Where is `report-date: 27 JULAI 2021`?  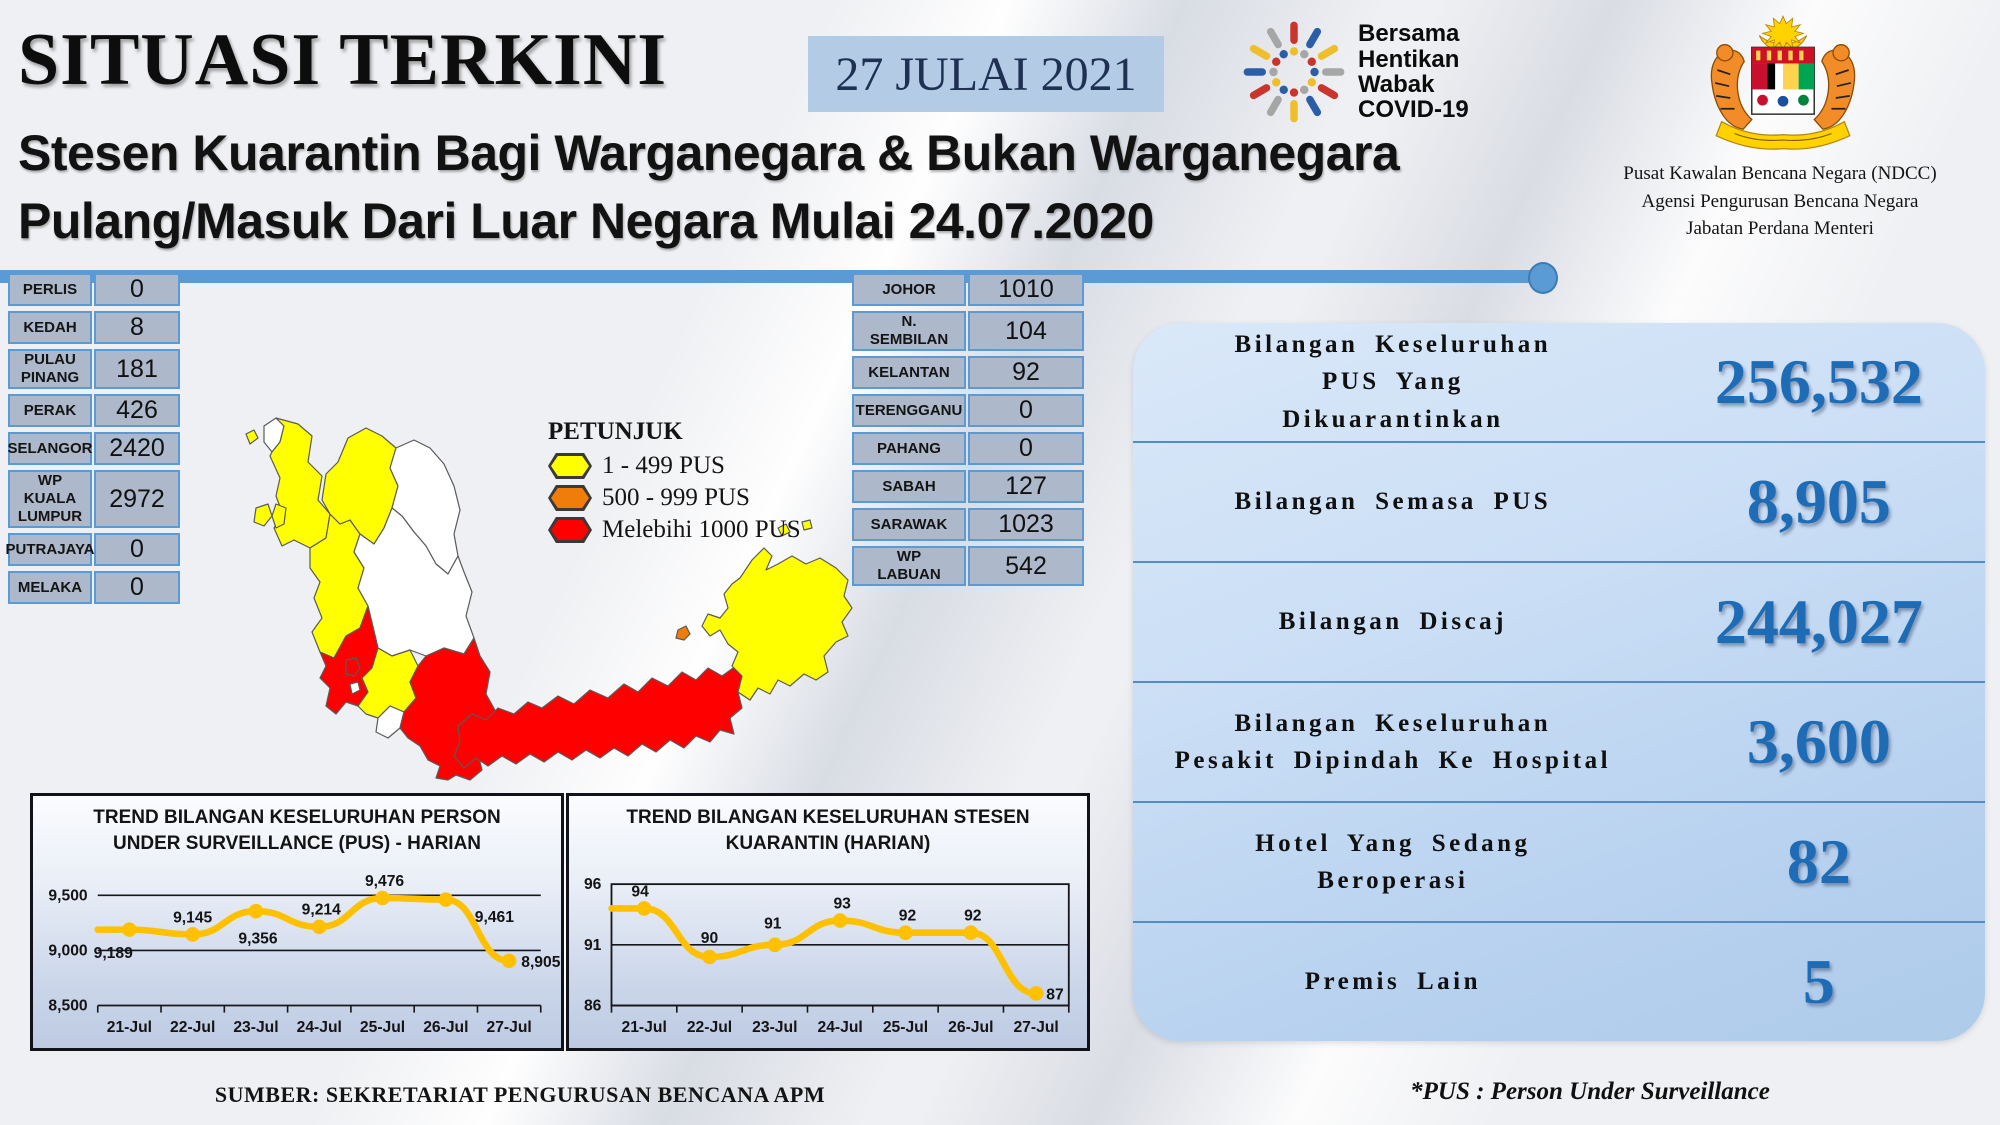
report-date: 27 JULAI 2021 is located at coordinates (986, 74).